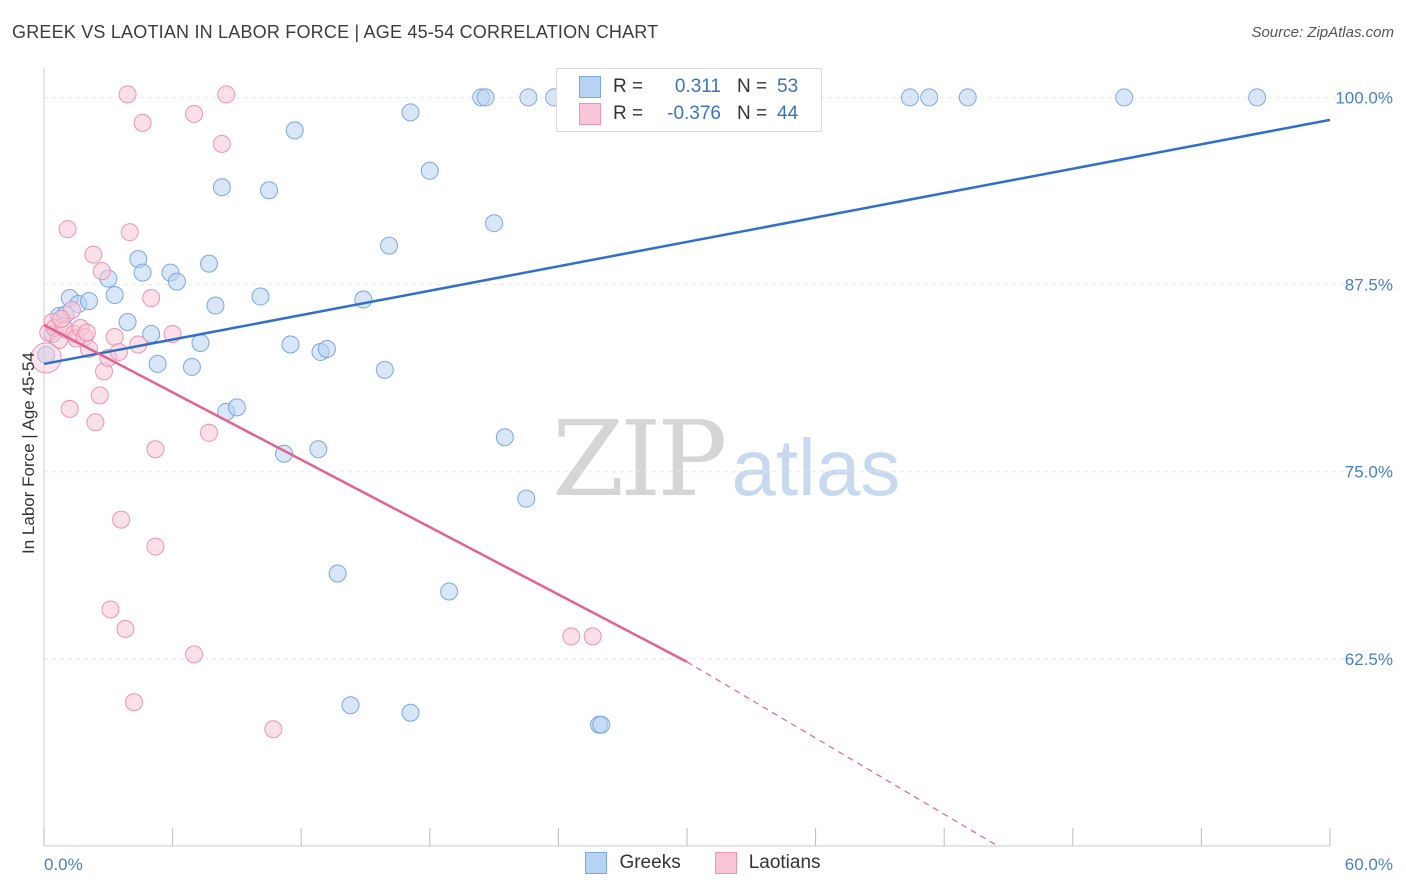  What do you see at coordinates (1369, 659) in the screenshot?
I see `y-tick-label: 62.5%` at bounding box center [1369, 659].